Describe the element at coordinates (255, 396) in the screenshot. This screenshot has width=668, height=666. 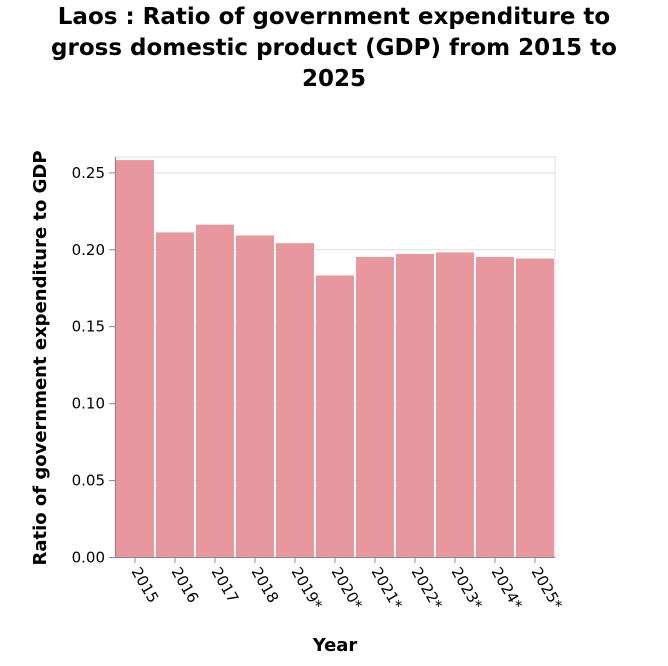
I see `bar-2018` at that location.